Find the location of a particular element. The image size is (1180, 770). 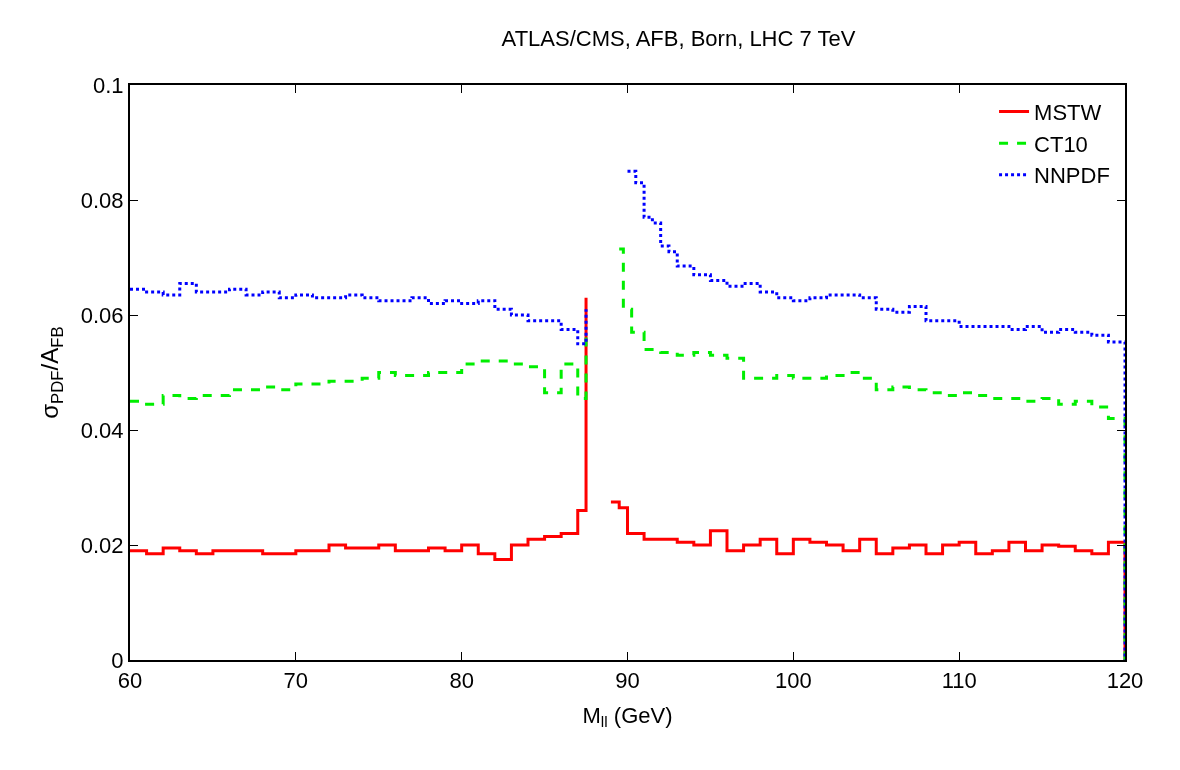

legend-label: MSTW is located at coordinates (1068, 113).